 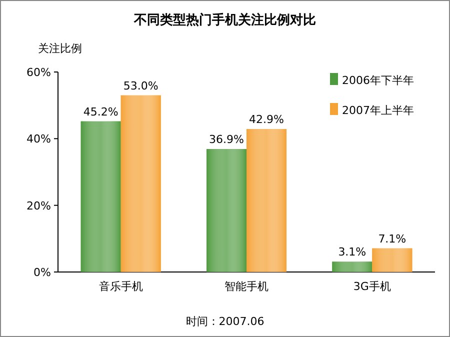 I want to click on y-axis-title: 关注比例, so click(x=60, y=48).